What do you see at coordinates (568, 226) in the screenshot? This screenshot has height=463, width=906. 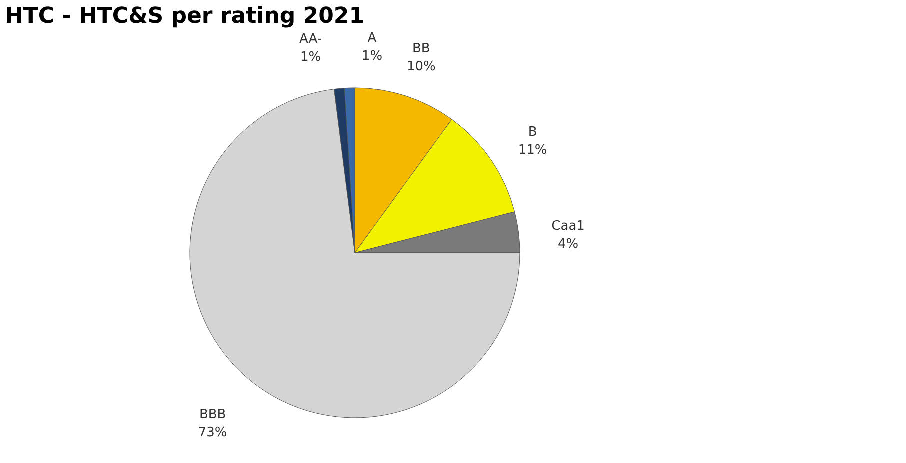 I see `slice-label: Caa1` at bounding box center [568, 226].